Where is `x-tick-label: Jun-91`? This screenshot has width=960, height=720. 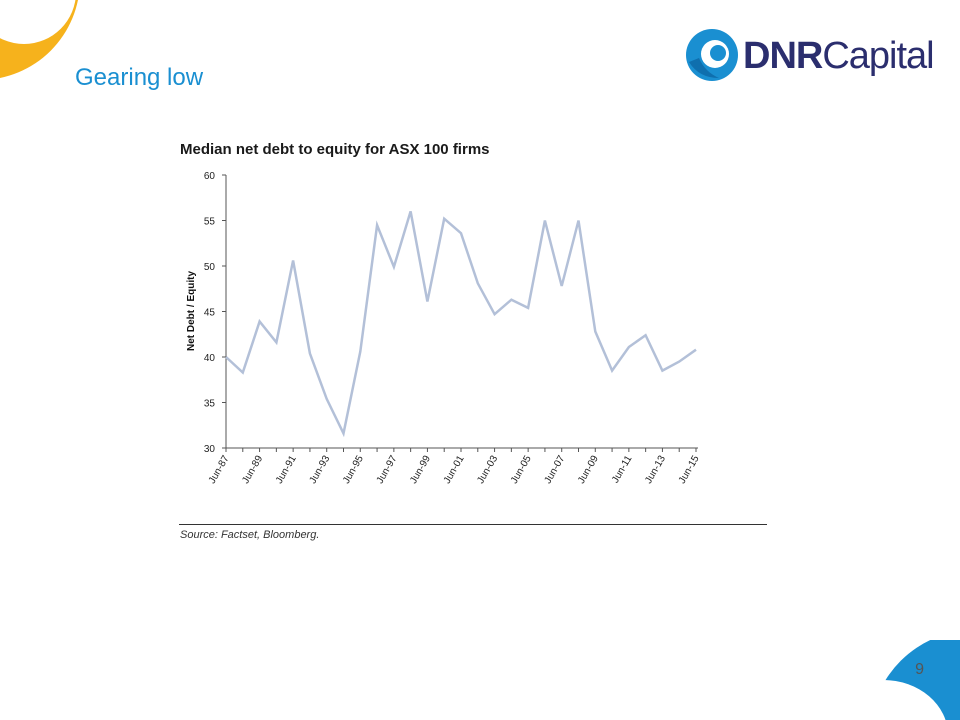
x-tick-label: Jun-91 is located at coordinates (286, 469).